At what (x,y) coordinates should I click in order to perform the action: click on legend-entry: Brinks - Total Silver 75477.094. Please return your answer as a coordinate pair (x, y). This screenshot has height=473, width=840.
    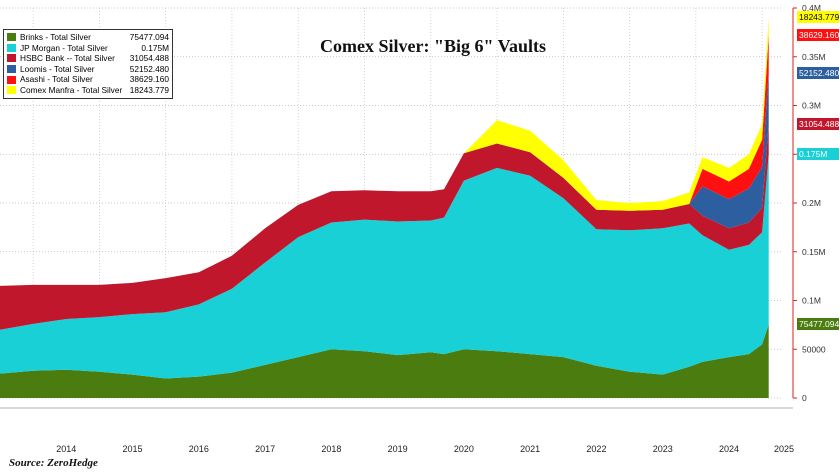
    Looking at the image, I should click on (88, 37).